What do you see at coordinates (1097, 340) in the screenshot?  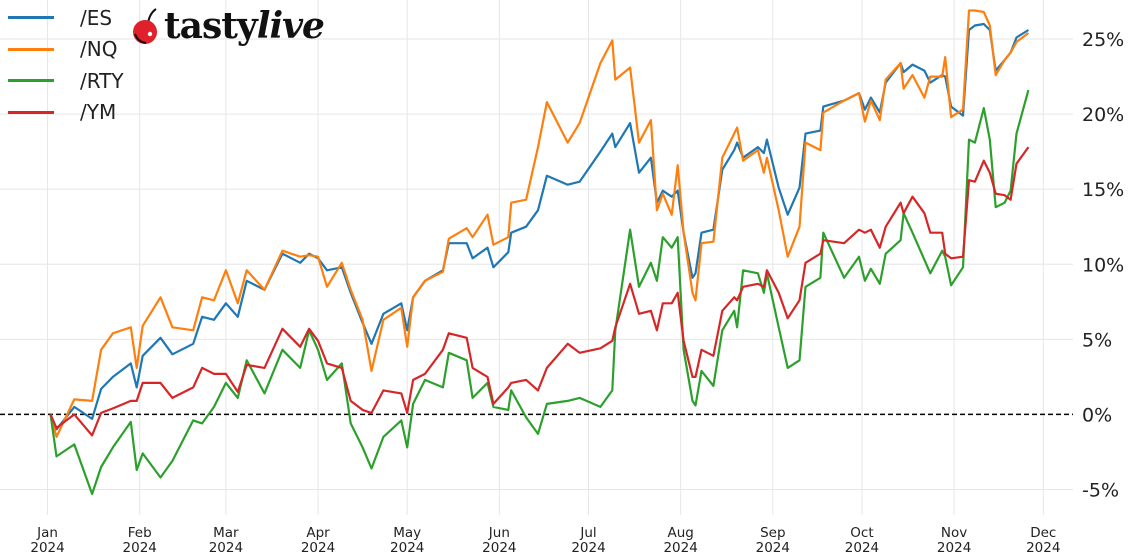 I see `y-tick-label: 5%` at bounding box center [1097, 340].